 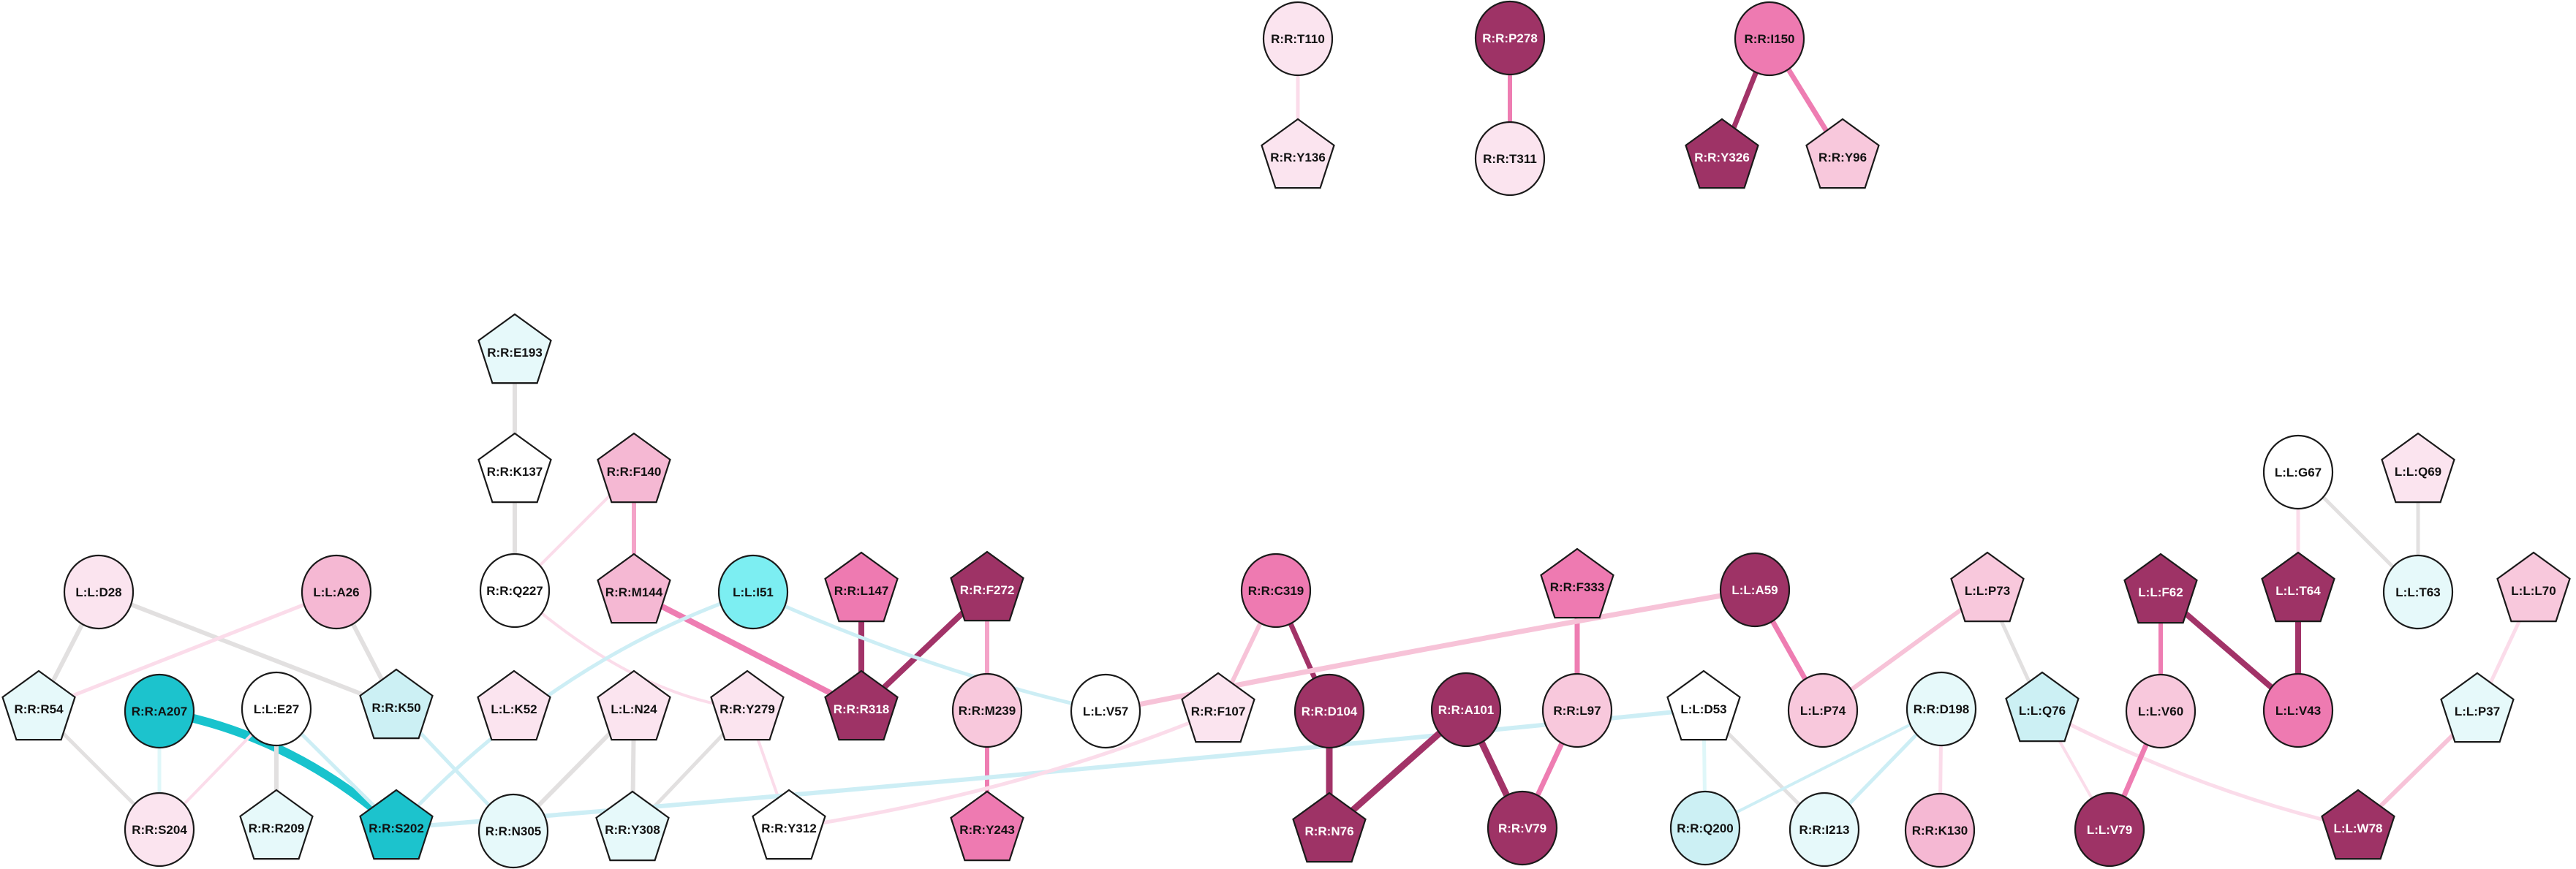 What do you see at coordinates (38, 705) in the screenshot?
I see `node-R:R:R54: R:R:R54` at bounding box center [38, 705].